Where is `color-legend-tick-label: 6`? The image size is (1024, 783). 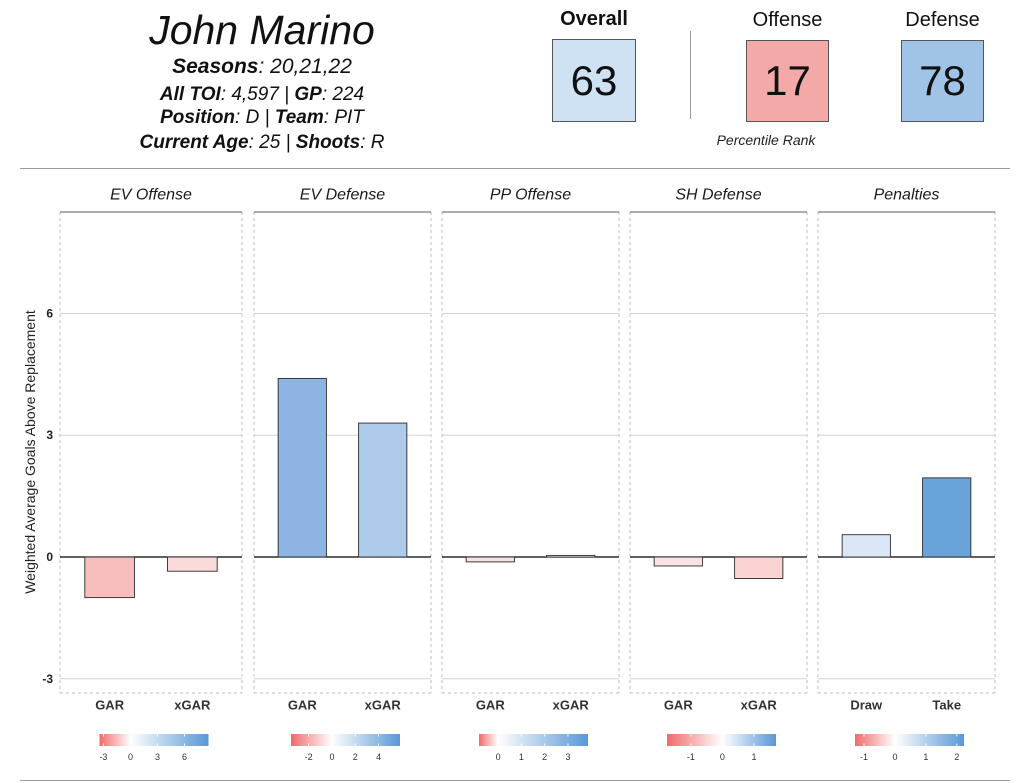 color-legend-tick-label: 6 is located at coordinates (184, 757).